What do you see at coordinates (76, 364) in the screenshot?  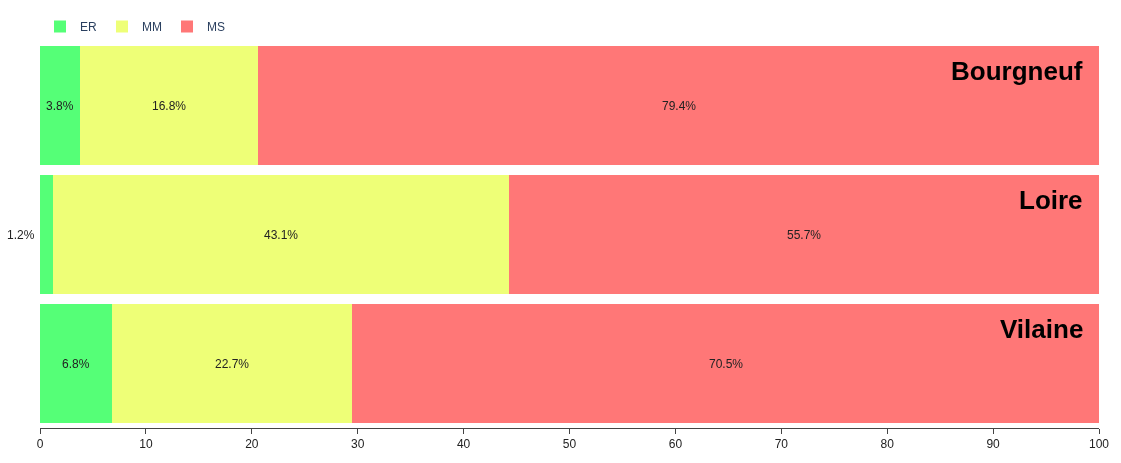 I see `data-label: 6.8%` at bounding box center [76, 364].